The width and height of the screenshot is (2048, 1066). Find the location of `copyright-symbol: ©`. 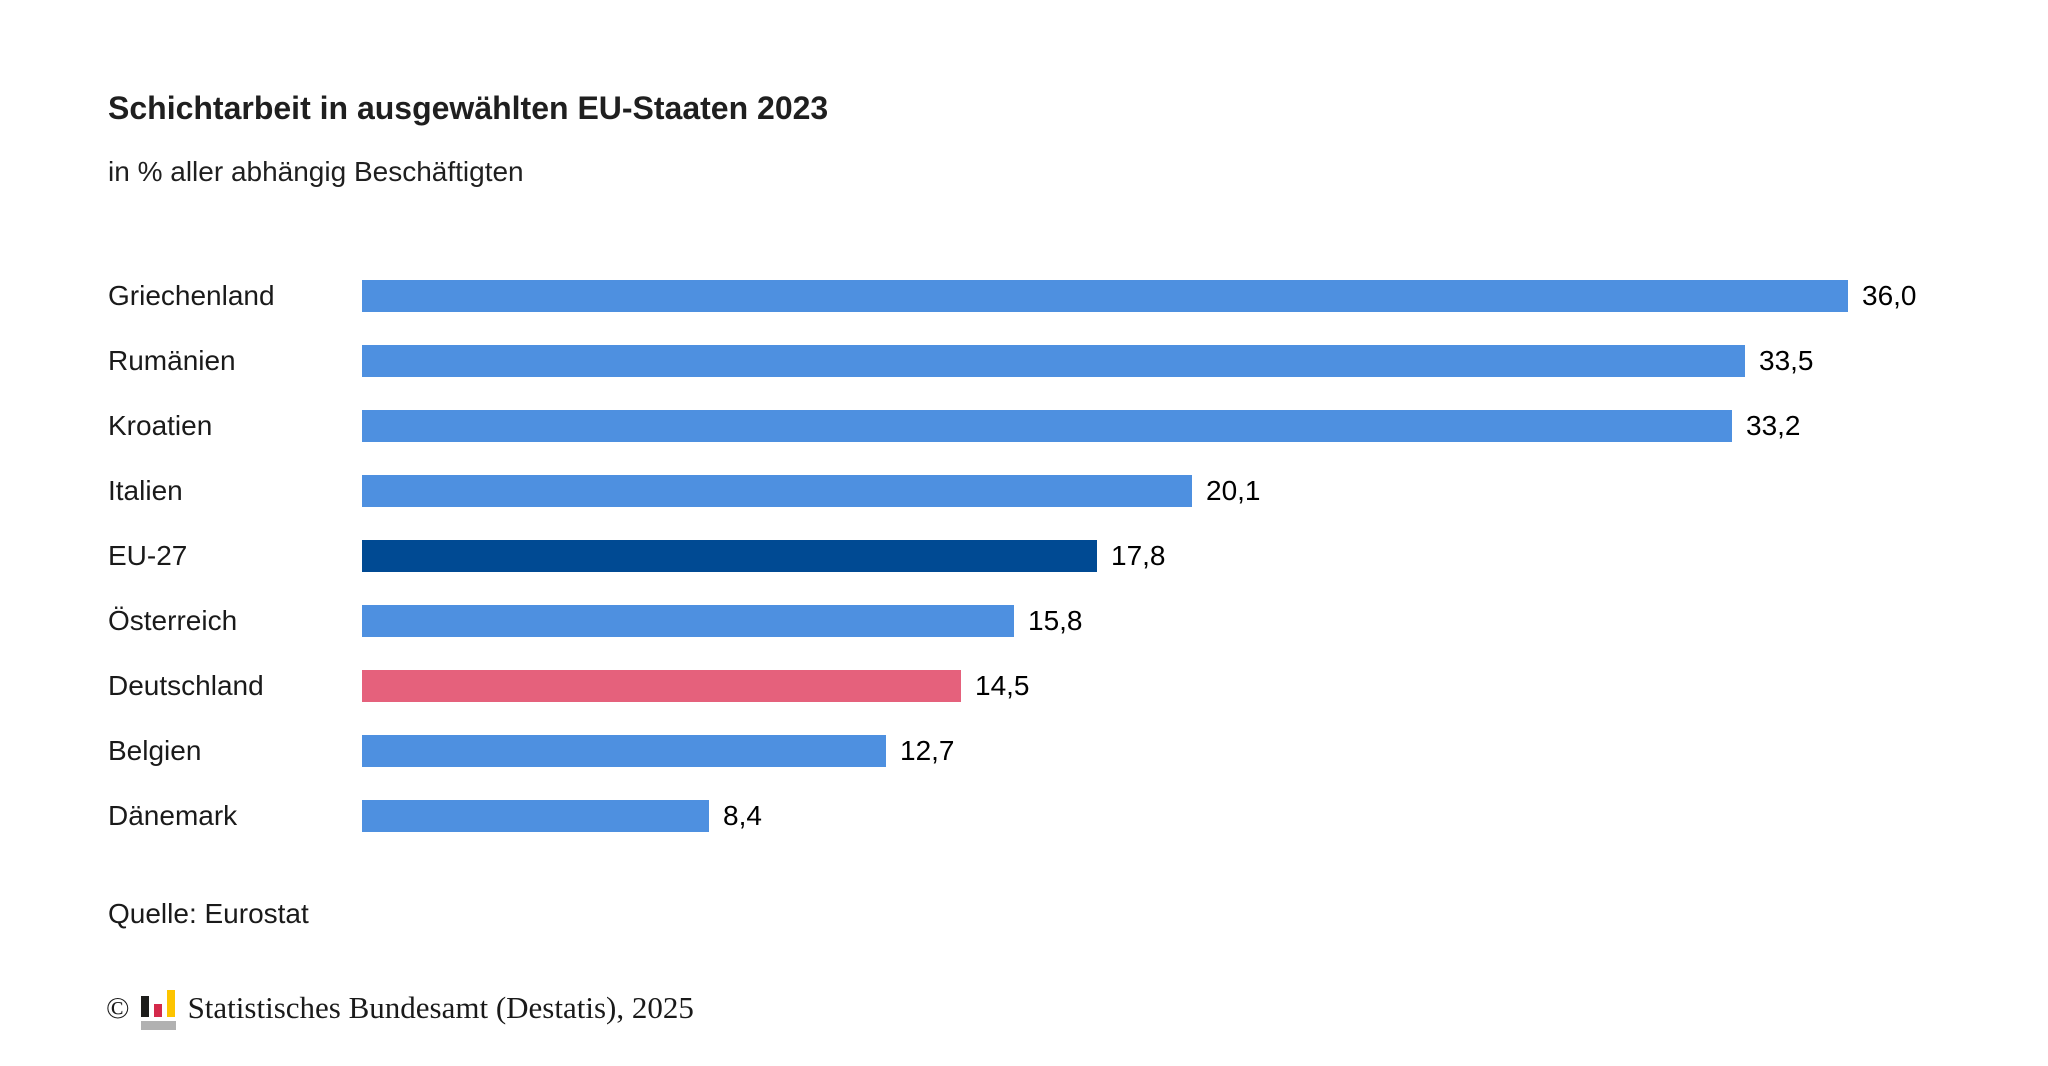

copyright-symbol: © is located at coordinates (118, 1007).